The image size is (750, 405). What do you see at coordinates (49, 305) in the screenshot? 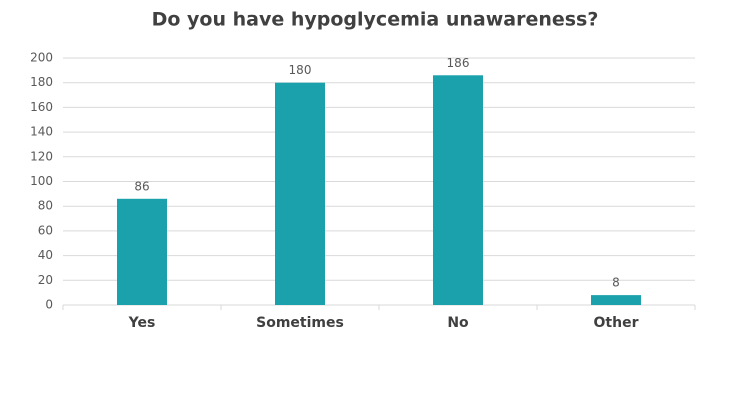
I see `y-tick-label: 0` at bounding box center [49, 305].